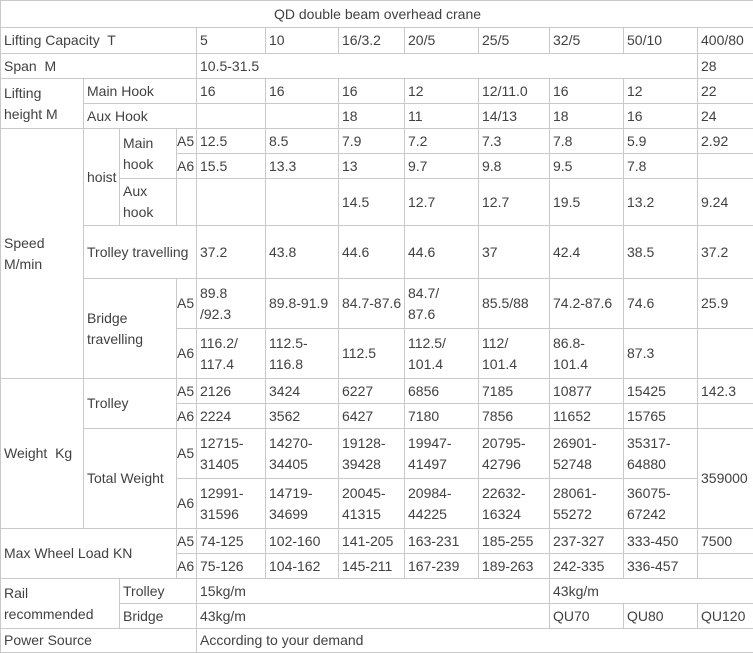  Describe the element at coordinates (661, 304) in the screenshot. I see `value-cell: 74.6` at that location.